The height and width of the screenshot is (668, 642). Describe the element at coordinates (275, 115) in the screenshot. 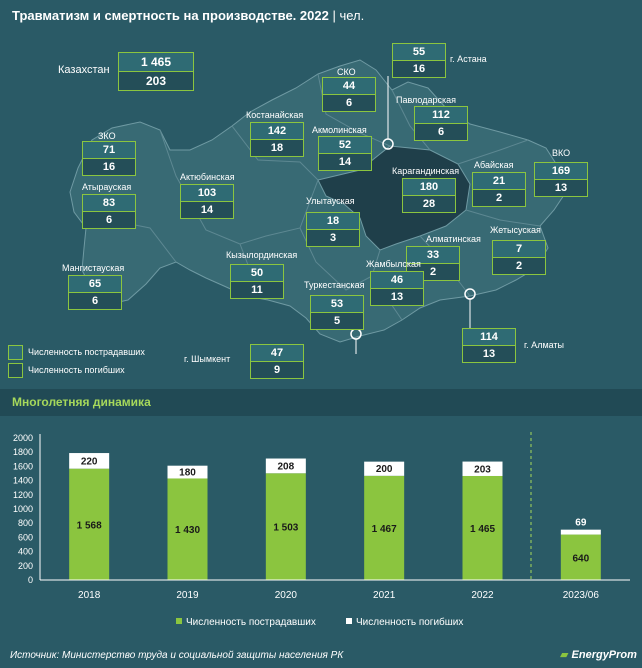

I see `region-label-kostanay: Костанайская` at that location.